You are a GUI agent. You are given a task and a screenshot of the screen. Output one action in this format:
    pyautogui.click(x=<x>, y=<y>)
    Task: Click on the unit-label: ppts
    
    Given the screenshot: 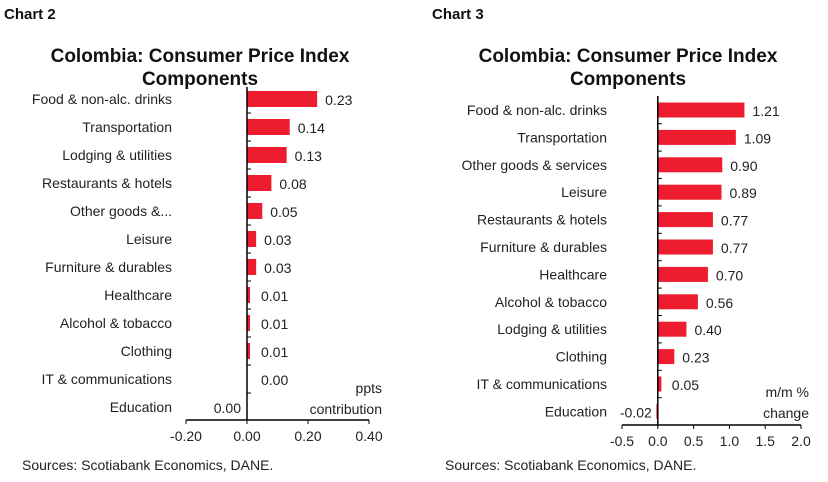 What is the action you would take?
    pyautogui.click(x=369, y=388)
    